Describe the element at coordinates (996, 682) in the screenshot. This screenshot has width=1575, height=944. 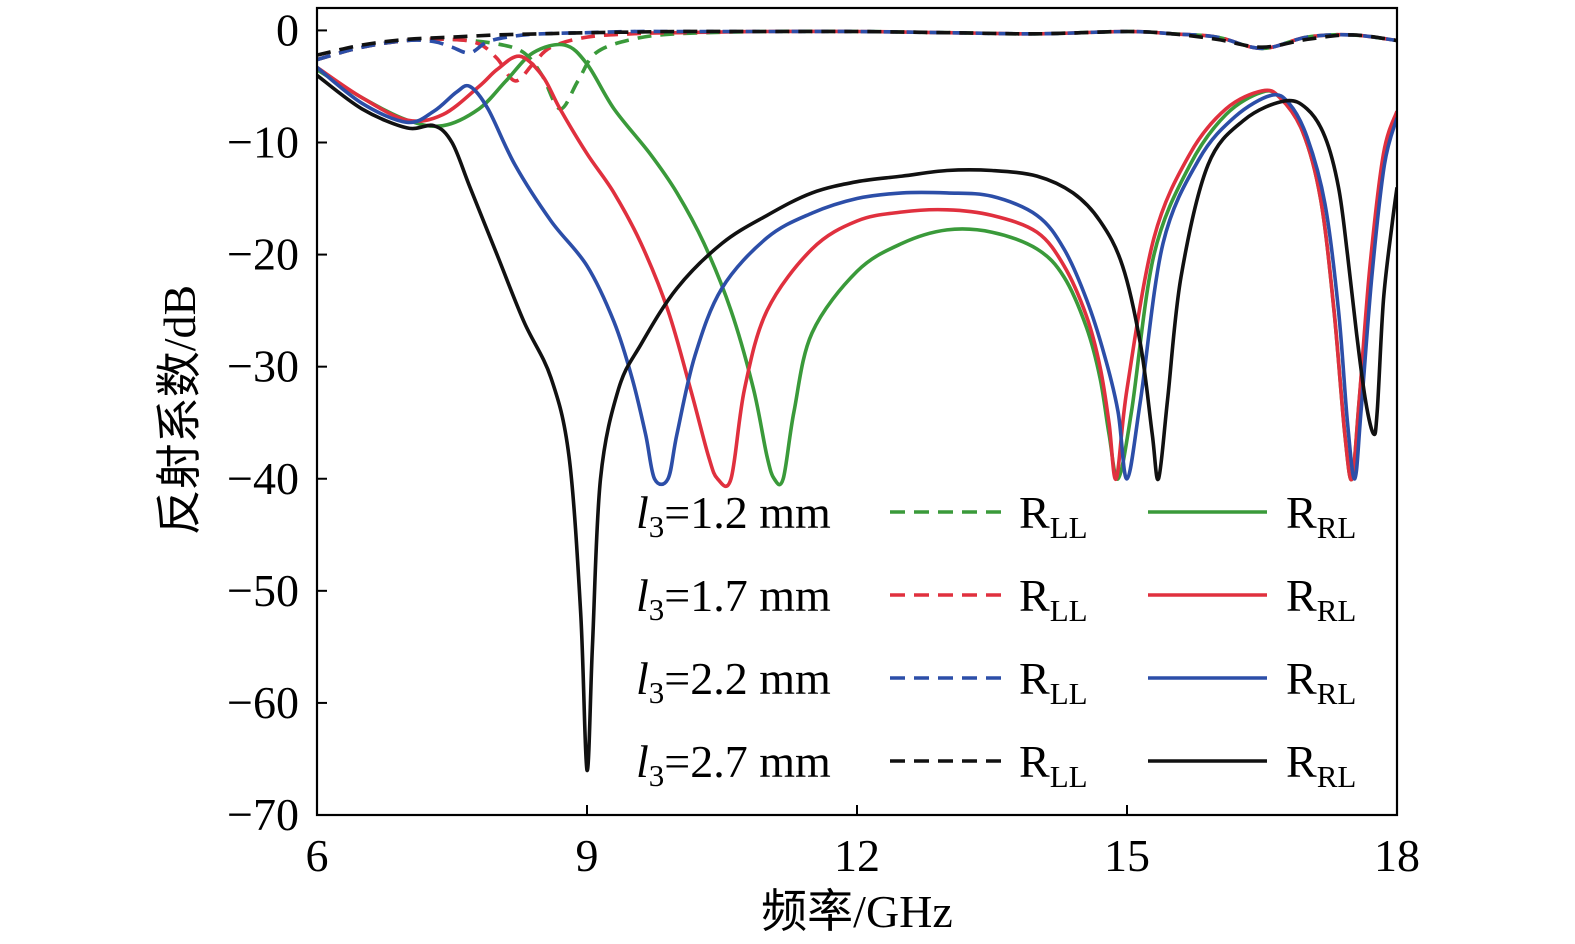
I see `legend-row: l3=2.2 mm RLL RRL` at that location.